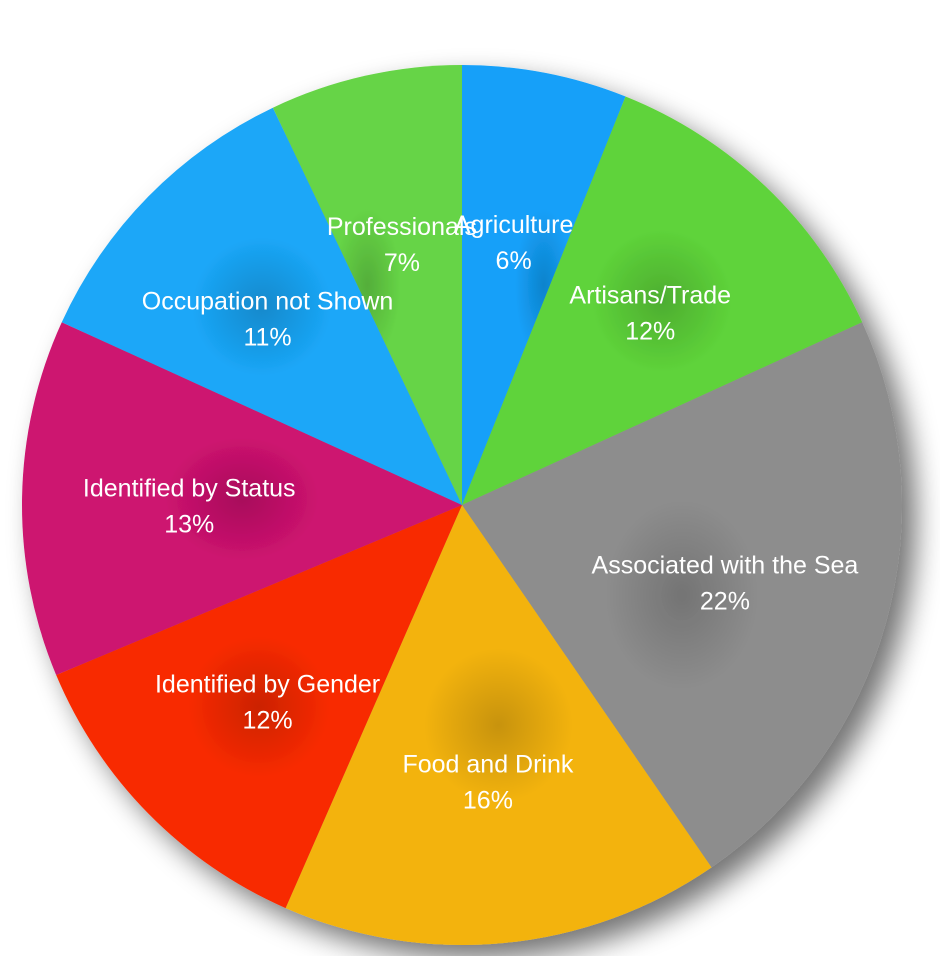 Image resolution: width=940 pixels, height=956 pixels. Describe the element at coordinates (514, 261) in the screenshot. I see `slice-value-agriculture: 6%` at that location.